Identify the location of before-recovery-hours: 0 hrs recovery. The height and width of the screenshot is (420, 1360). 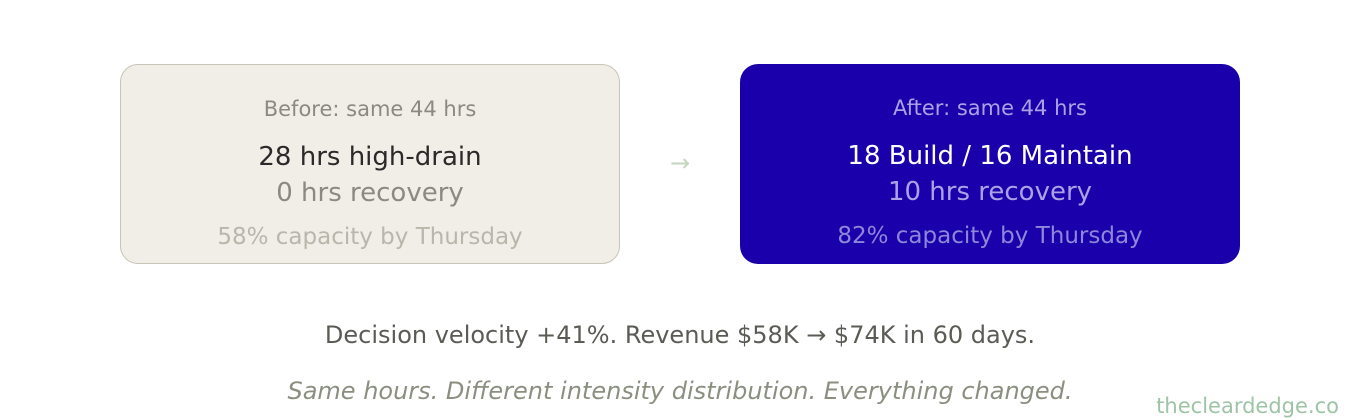
(370, 193).